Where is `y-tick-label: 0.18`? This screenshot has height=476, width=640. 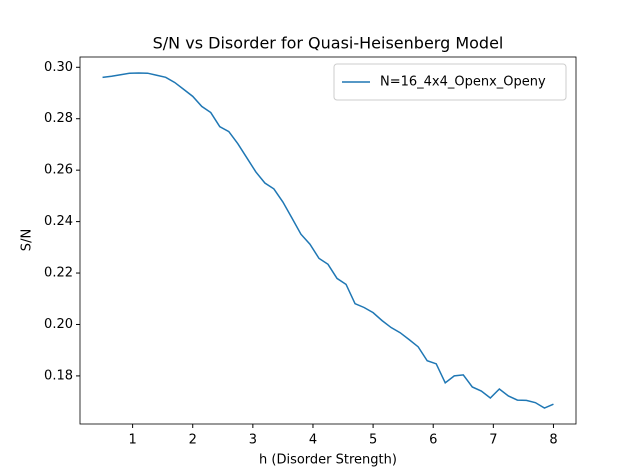
y-tick-label: 0.18 is located at coordinates (58, 375).